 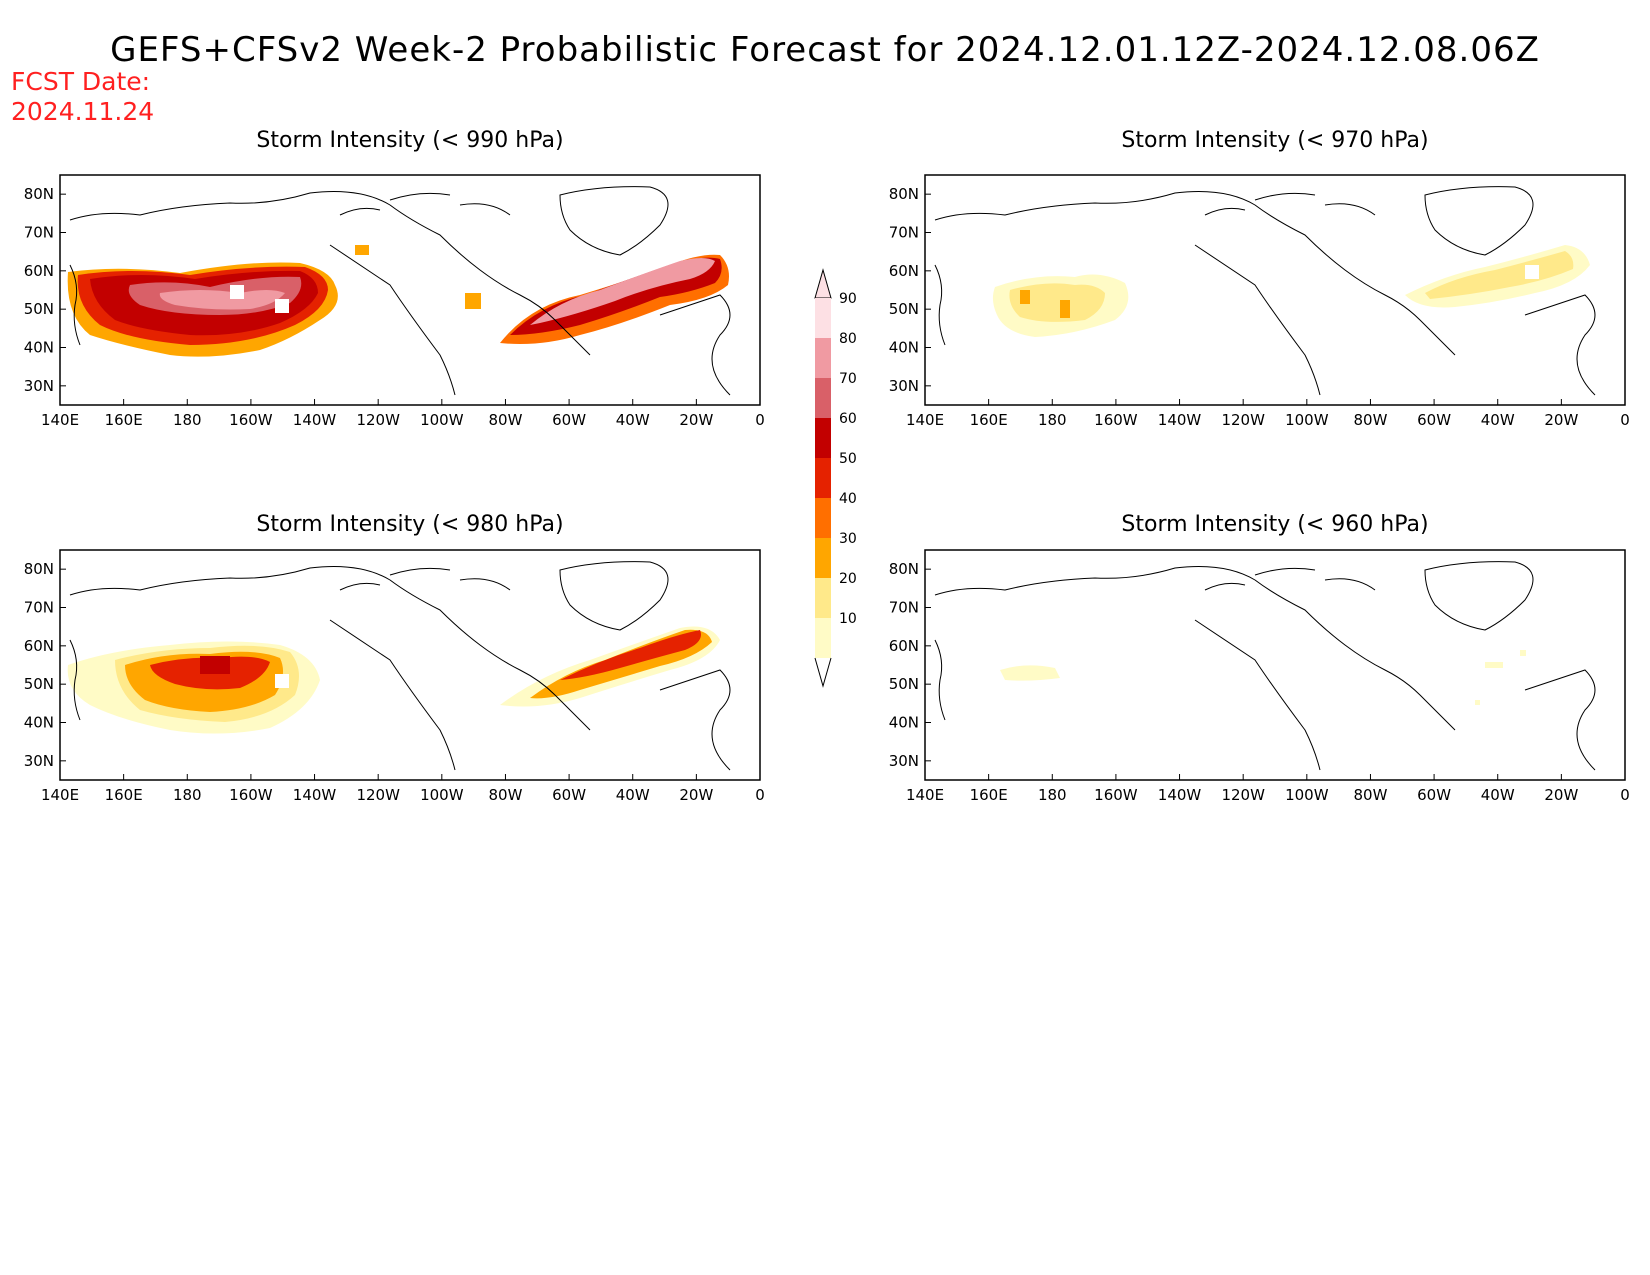 What do you see at coordinates (848, 339) in the screenshot?
I see `colorbar-label: 80` at bounding box center [848, 339].